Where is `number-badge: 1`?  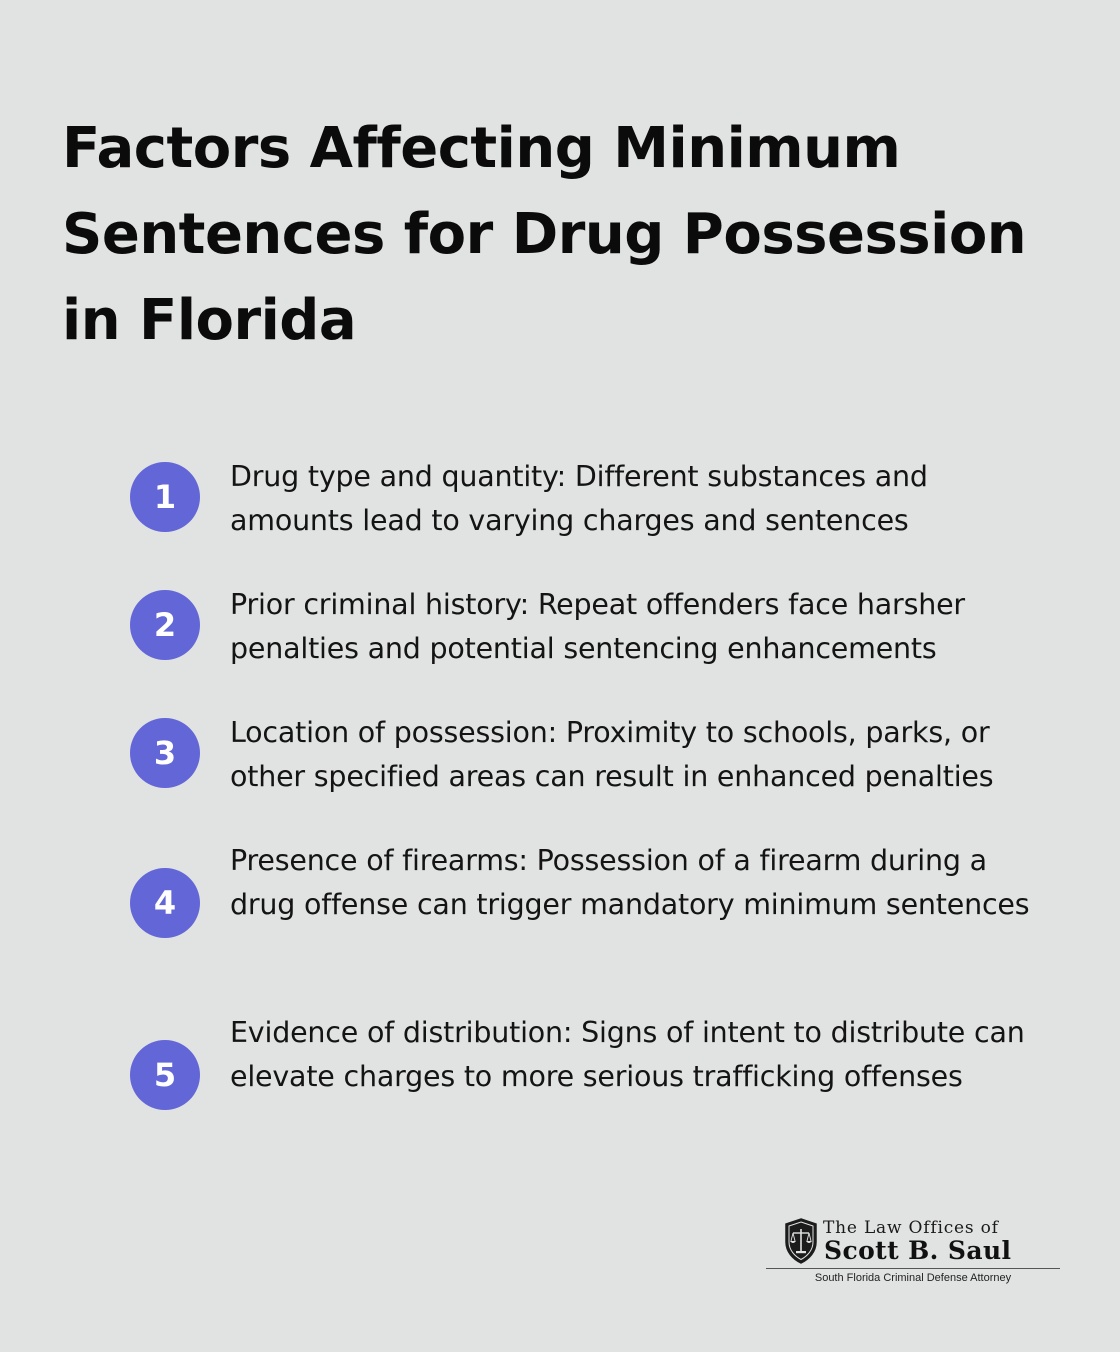
number-badge: 1 is located at coordinates (165, 497).